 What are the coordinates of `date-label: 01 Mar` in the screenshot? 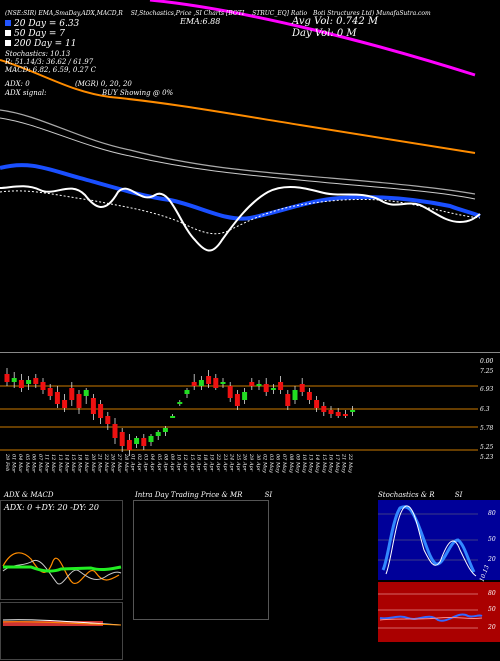 It's located at (14, 463).